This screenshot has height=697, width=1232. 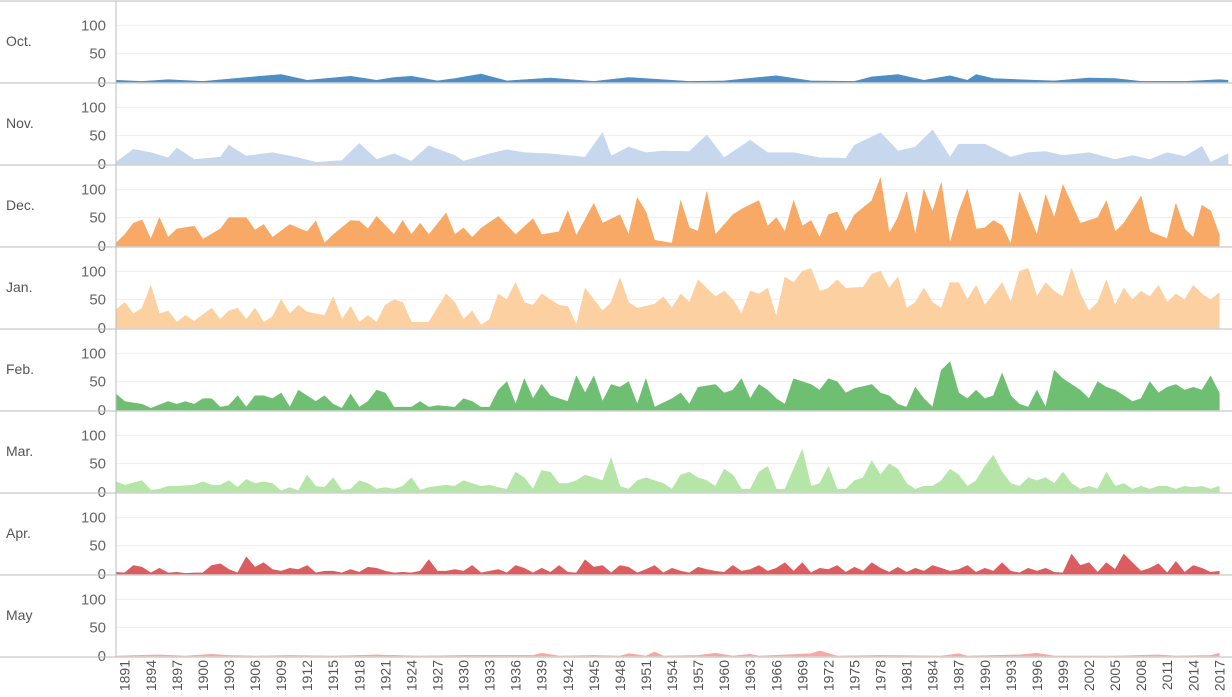 What do you see at coordinates (20, 123) in the screenshot?
I see `row-label: Nov.` at bounding box center [20, 123].